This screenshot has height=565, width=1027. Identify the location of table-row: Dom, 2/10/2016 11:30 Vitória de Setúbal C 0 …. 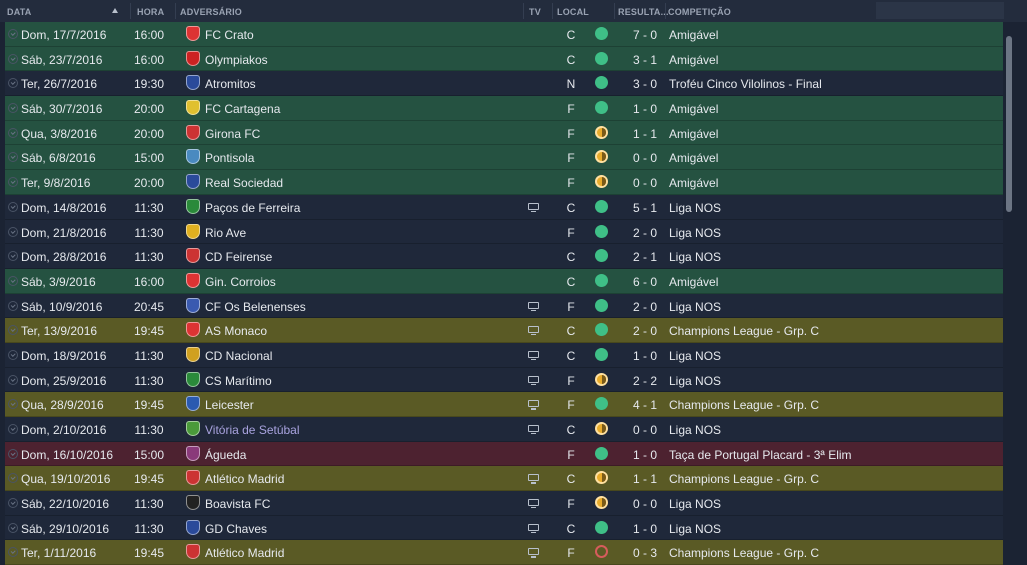
(504, 429).